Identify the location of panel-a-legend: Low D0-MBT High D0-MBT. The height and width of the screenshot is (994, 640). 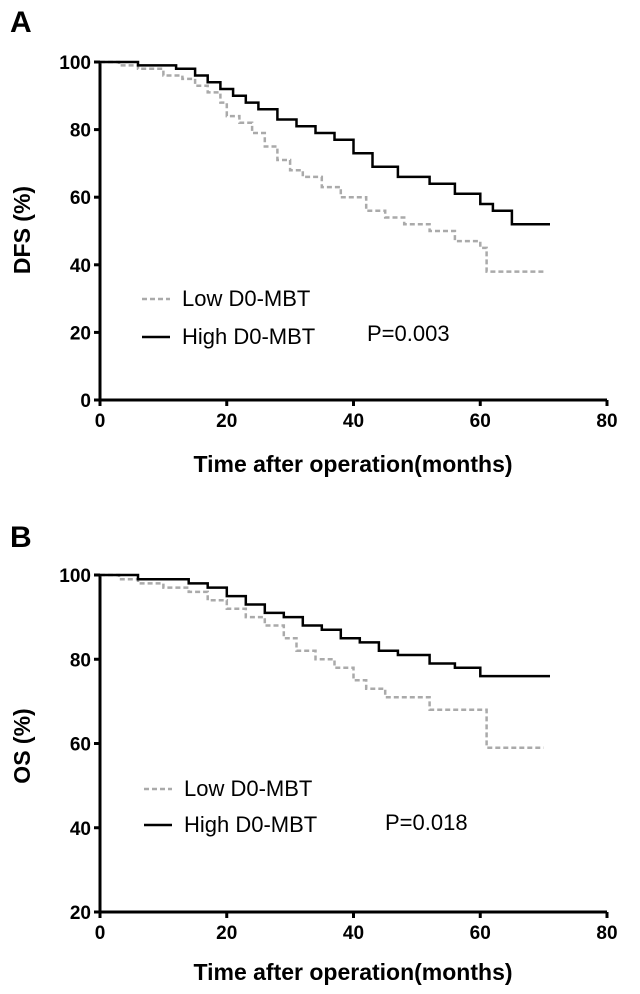
(228, 317).